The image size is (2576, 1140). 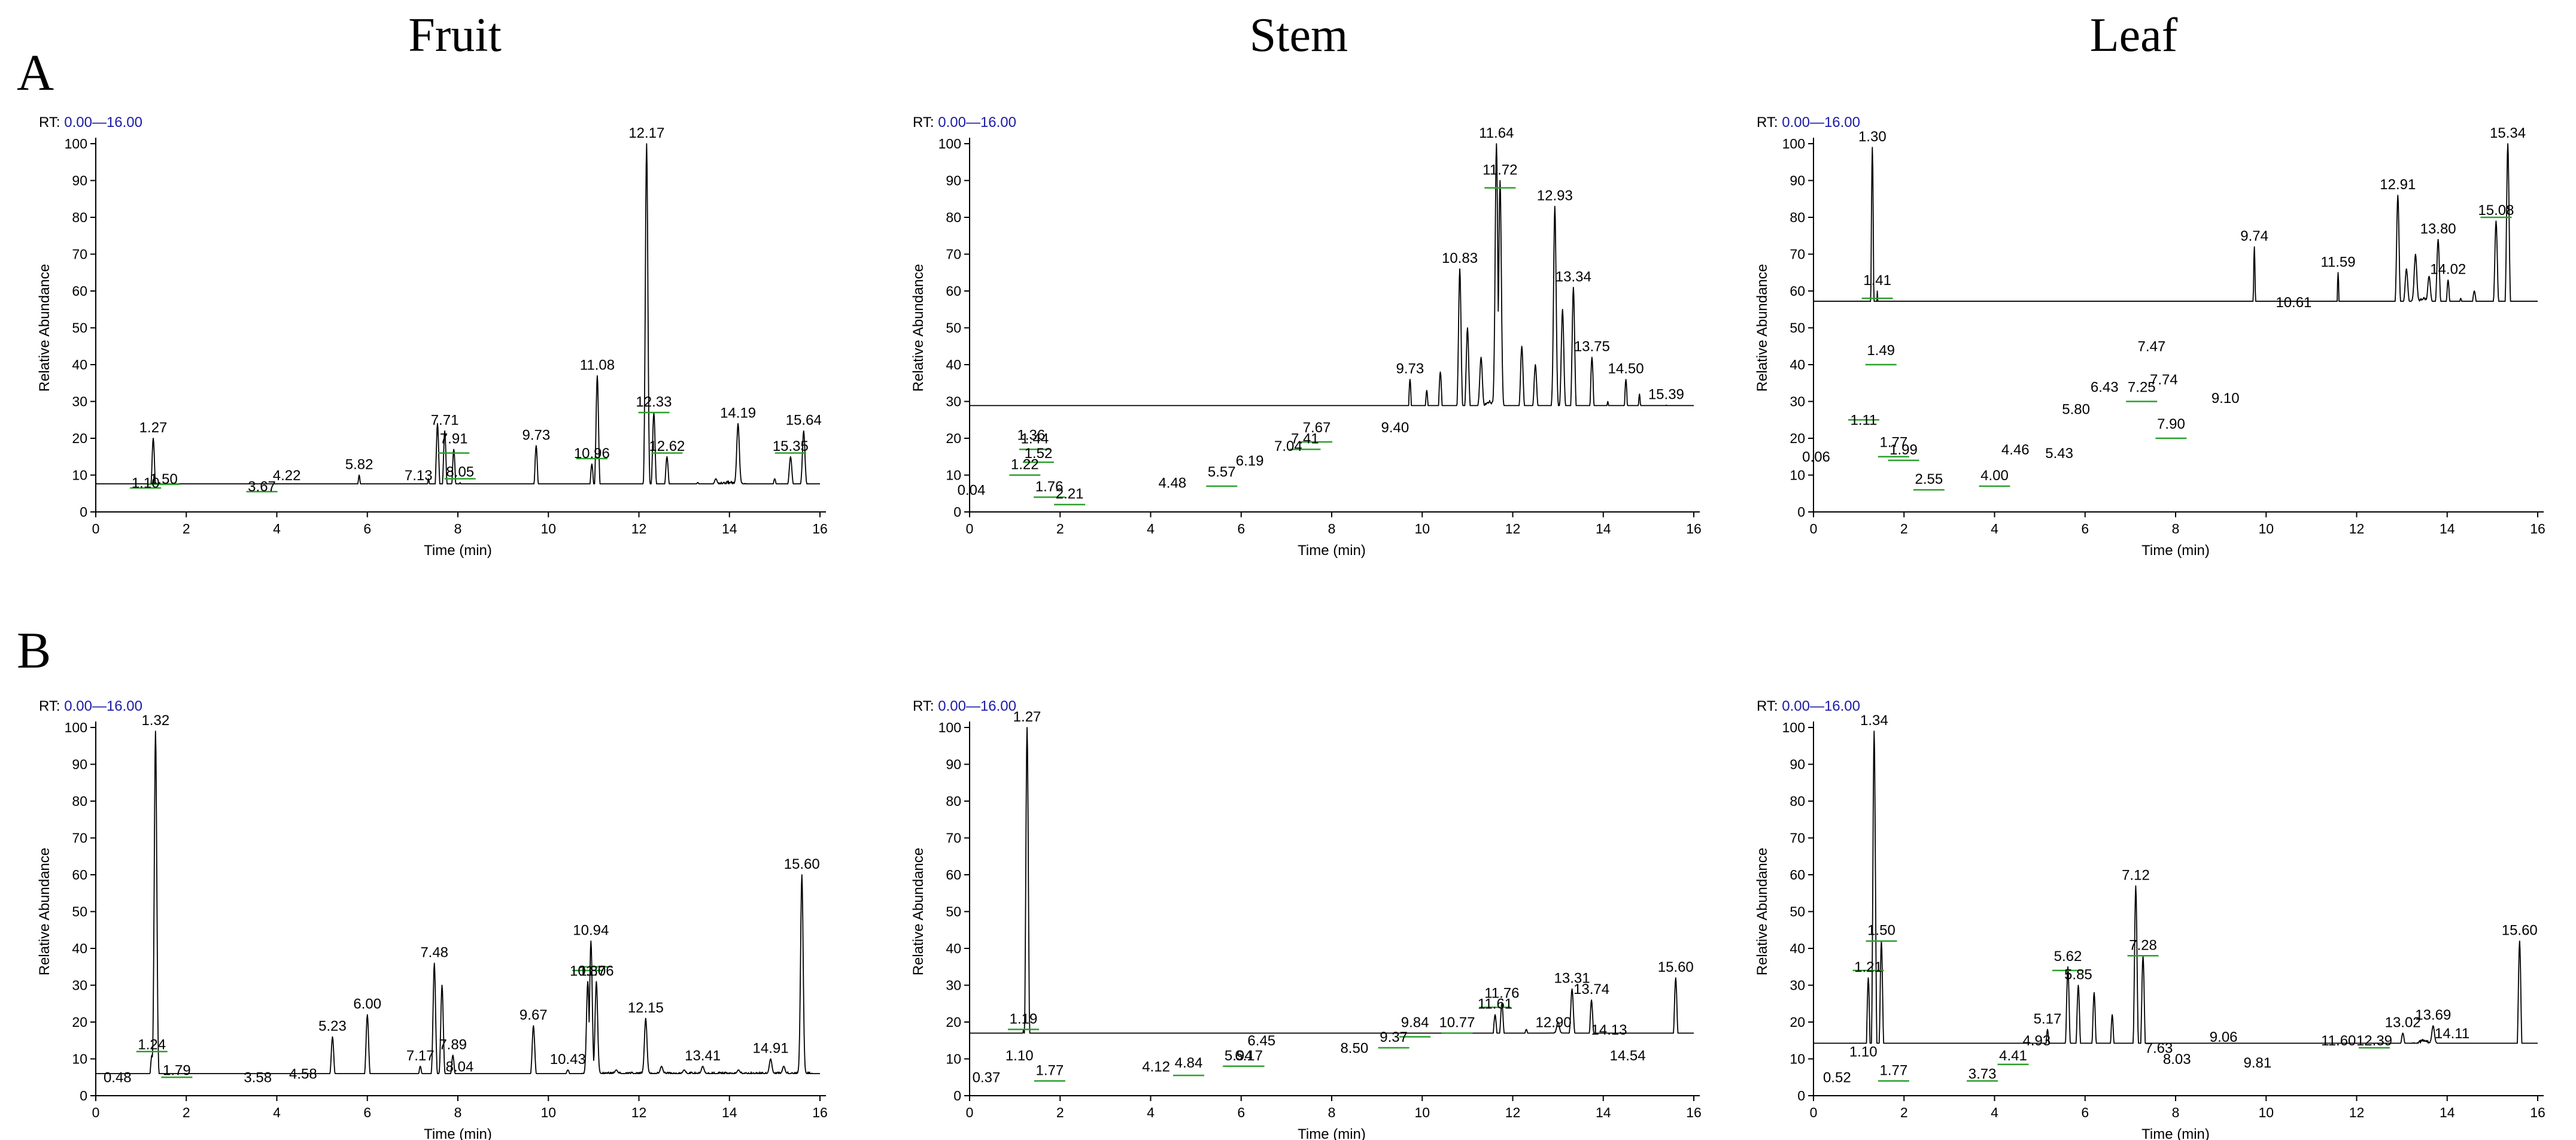 What do you see at coordinates (1694, 528) in the screenshot?
I see `x-tick-label: 16` at bounding box center [1694, 528].